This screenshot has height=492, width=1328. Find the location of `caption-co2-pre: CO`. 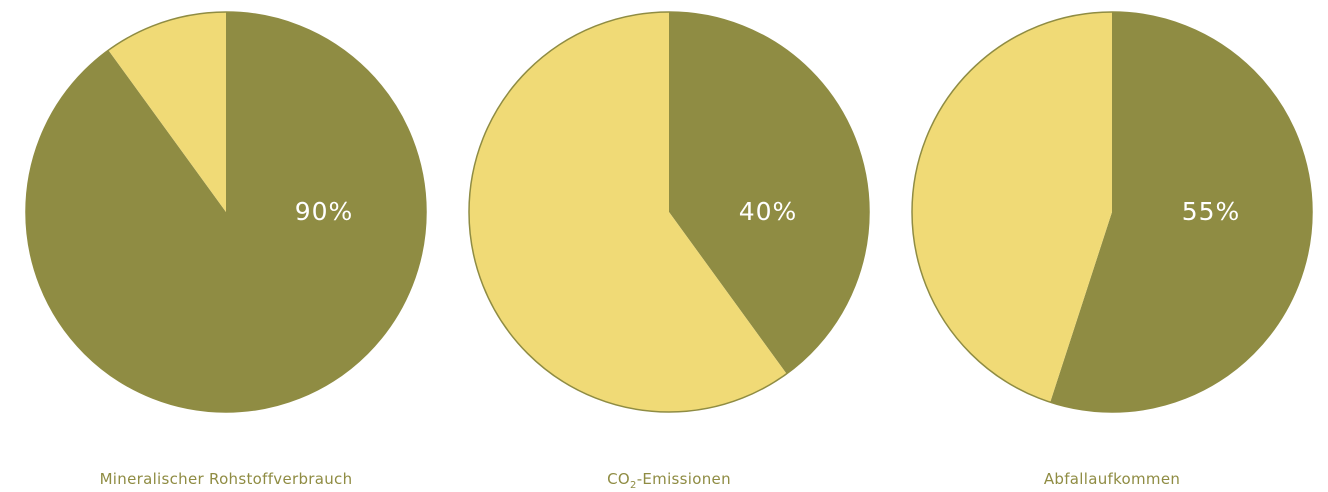

caption-co2-pre: CO is located at coordinates (619, 479).